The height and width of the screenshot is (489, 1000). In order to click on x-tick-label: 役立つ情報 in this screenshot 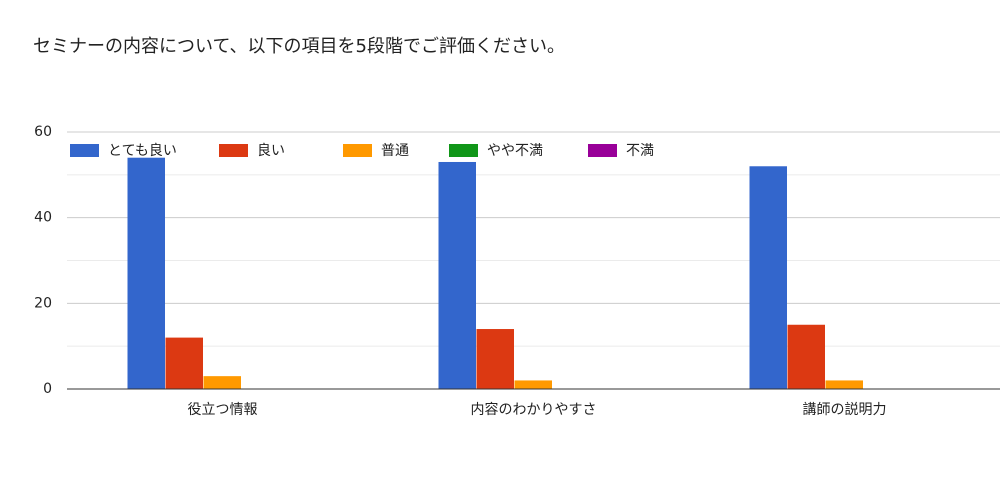, I will do `click(223, 410)`.